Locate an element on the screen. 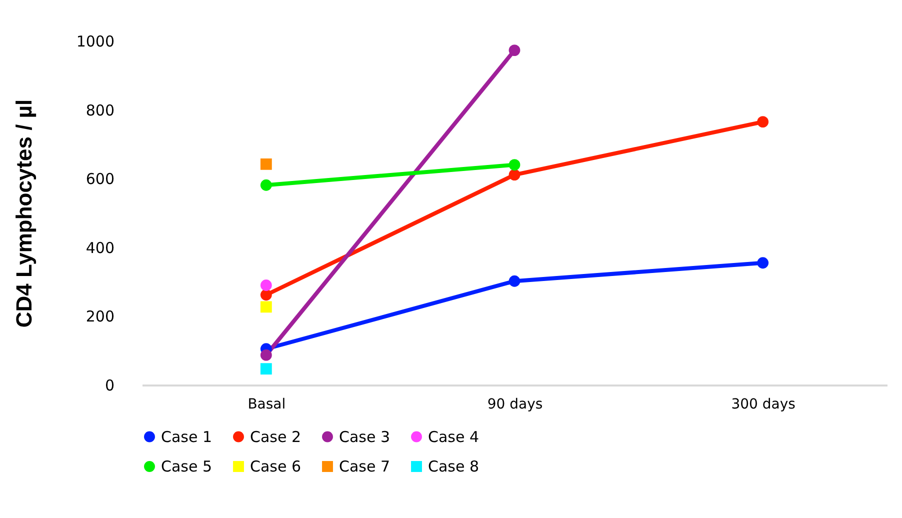 Image resolution: width=902 pixels, height=518 pixels. legend-label: Case 5 is located at coordinates (186, 467).